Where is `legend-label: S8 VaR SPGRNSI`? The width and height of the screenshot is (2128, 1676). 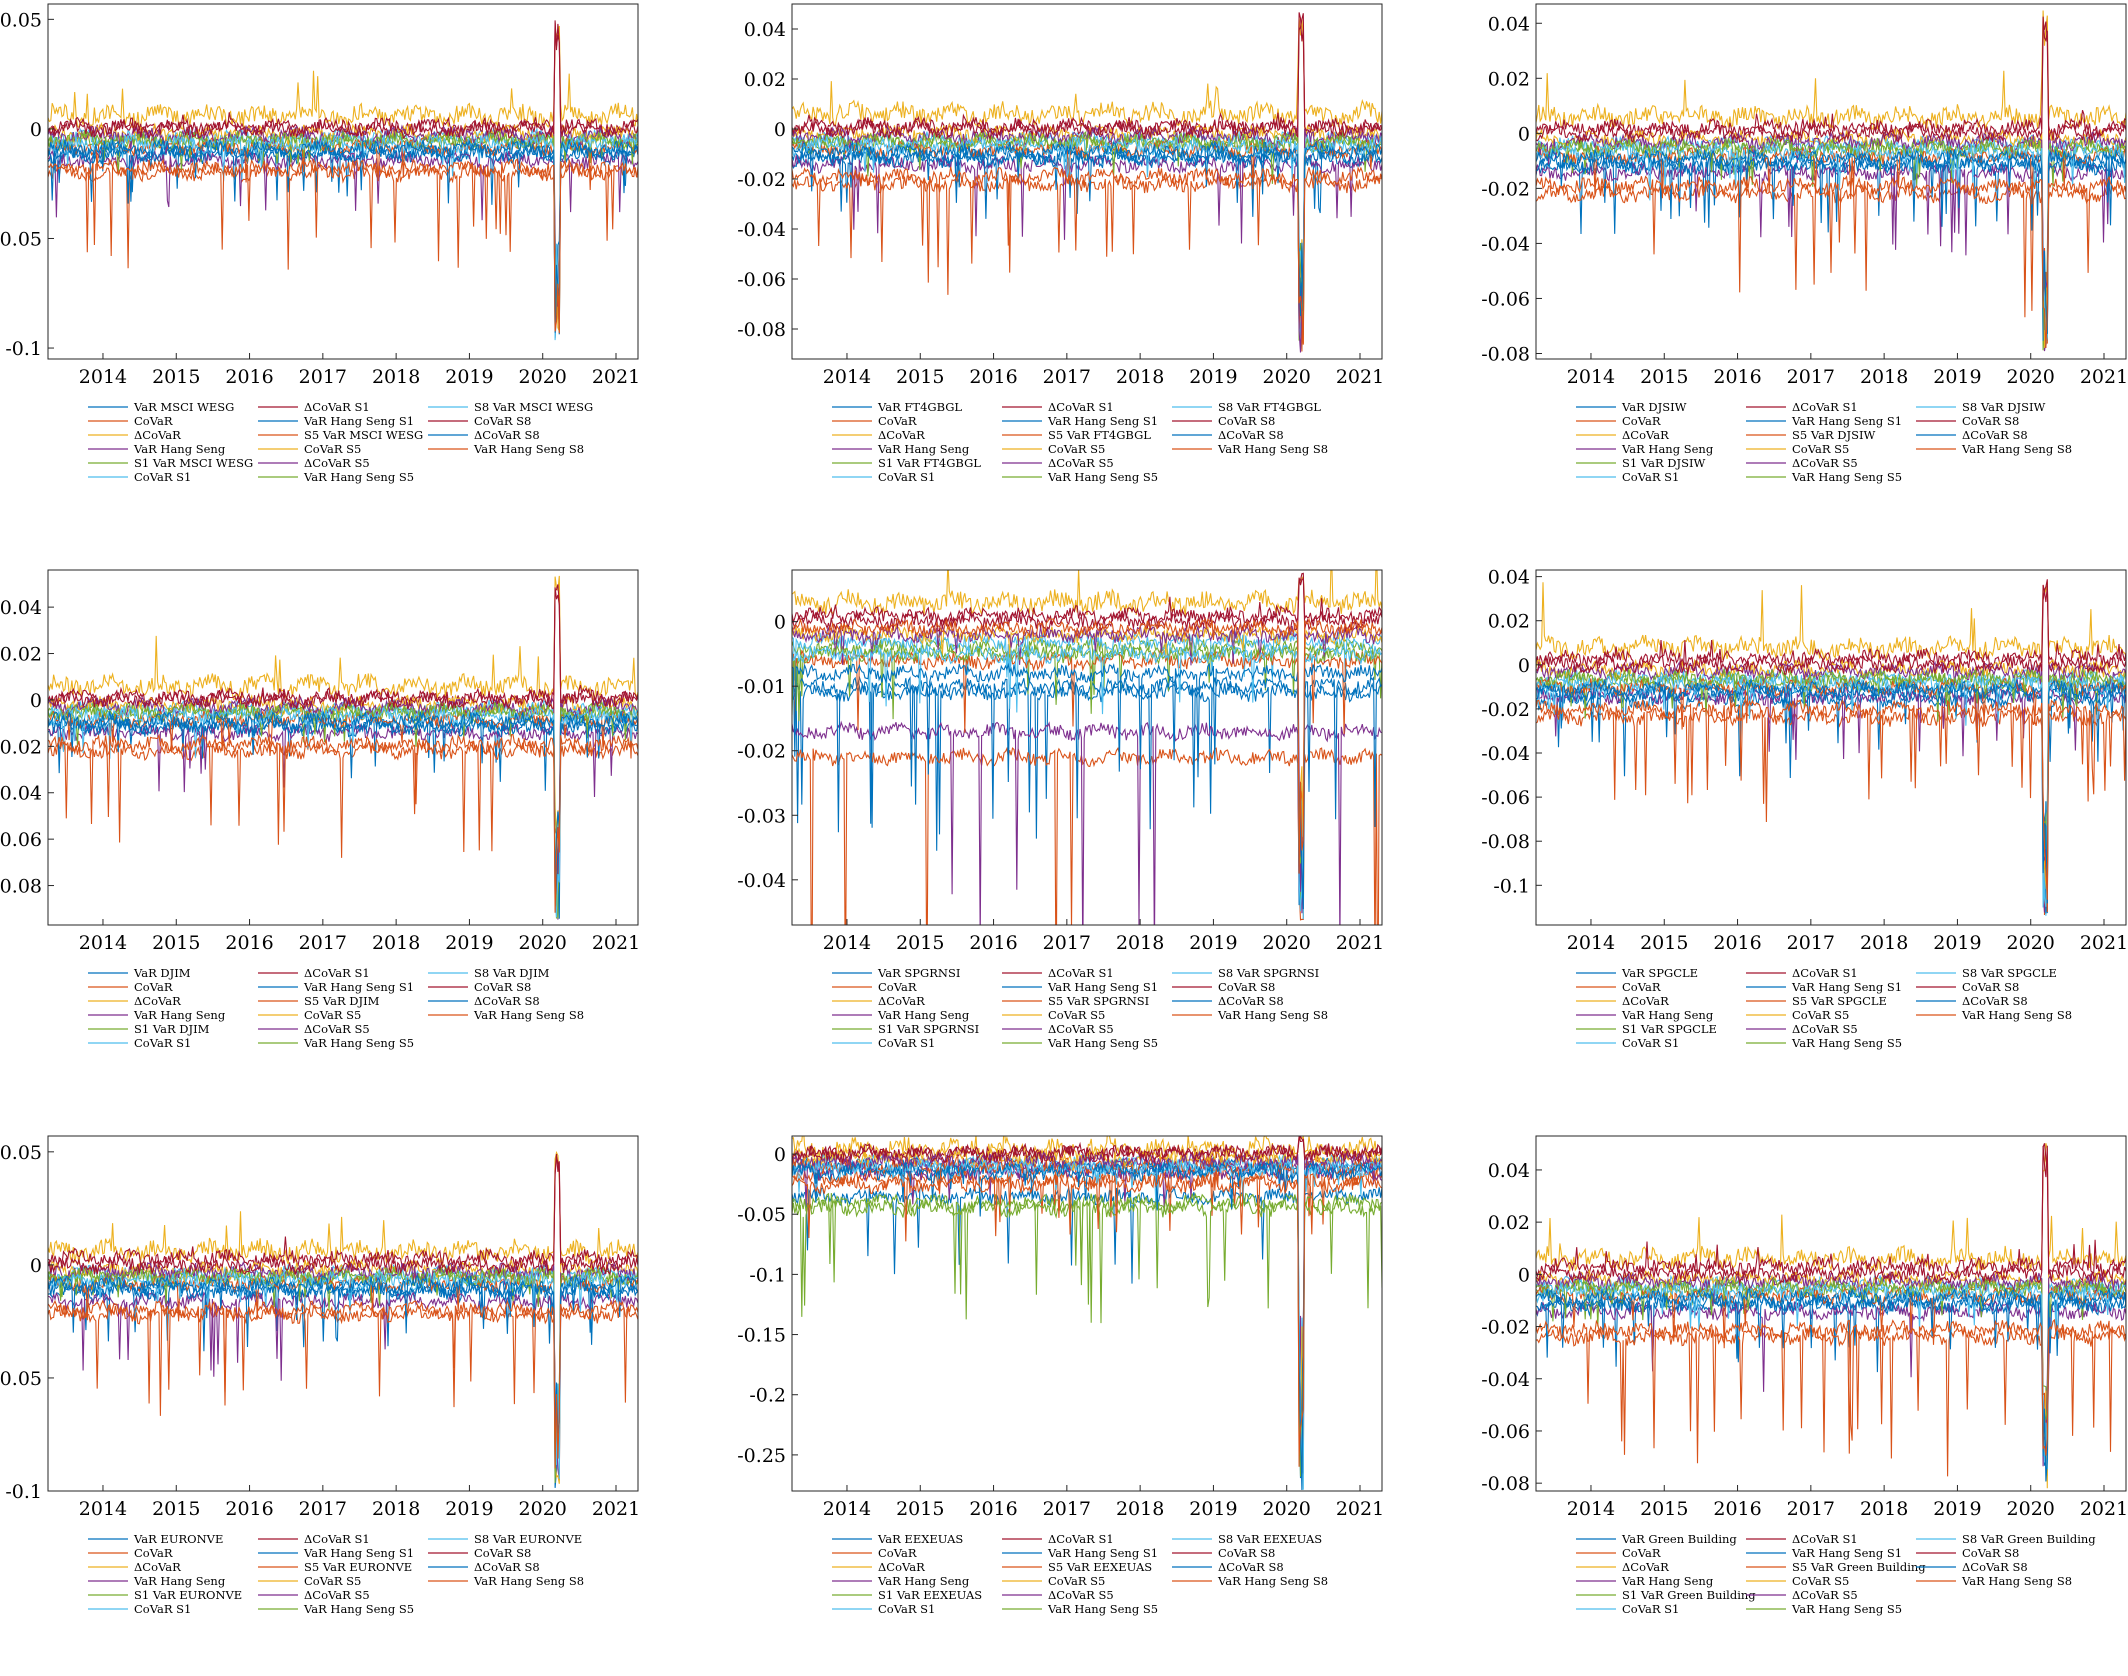
legend-label: S8 VaR SPGRNSI is located at coordinates (1268, 973).